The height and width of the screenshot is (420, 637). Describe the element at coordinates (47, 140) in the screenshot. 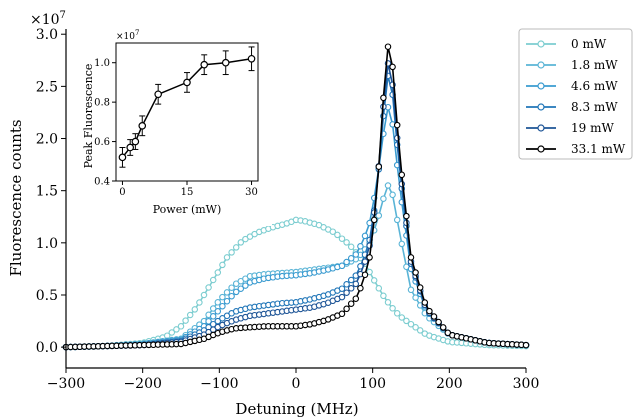

I see `main-y-tick-label: 2.0` at that location.